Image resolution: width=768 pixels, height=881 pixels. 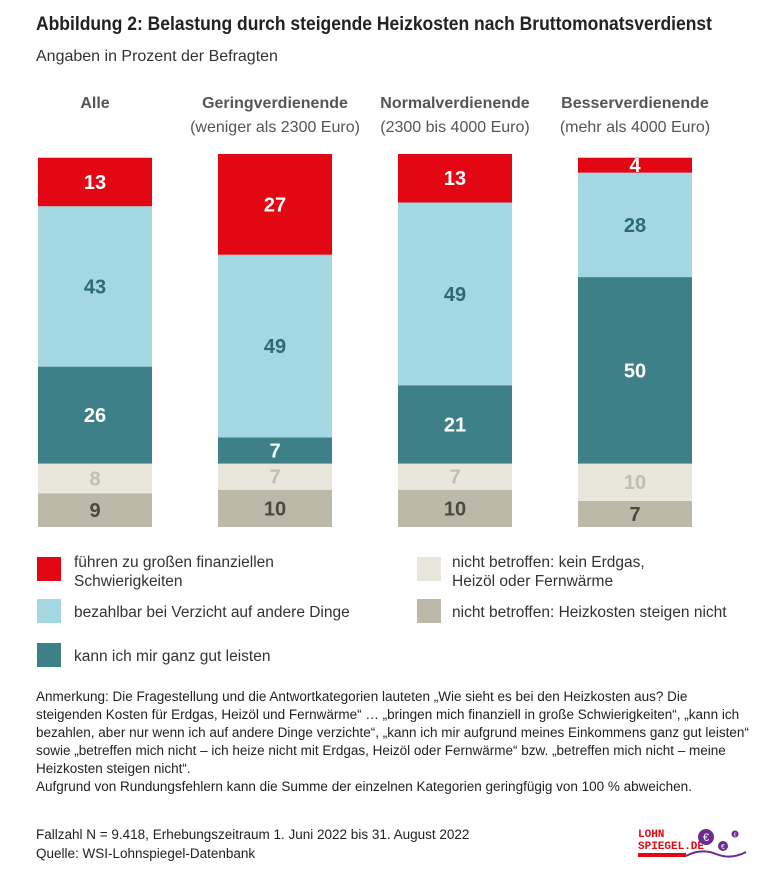 I want to click on data-label: 27, so click(x=275, y=205).